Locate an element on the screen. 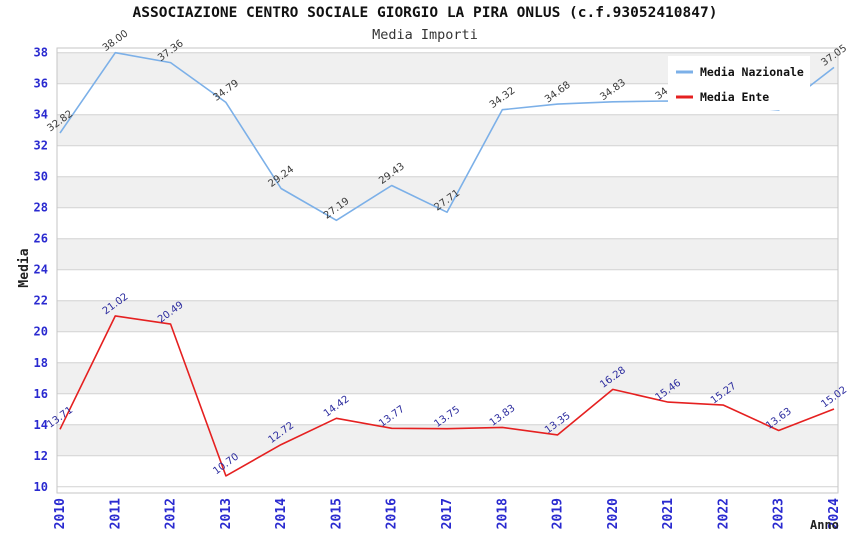 The height and width of the screenshot is (550, 850). svg-text: 28 is located at coordinates (41, 208).